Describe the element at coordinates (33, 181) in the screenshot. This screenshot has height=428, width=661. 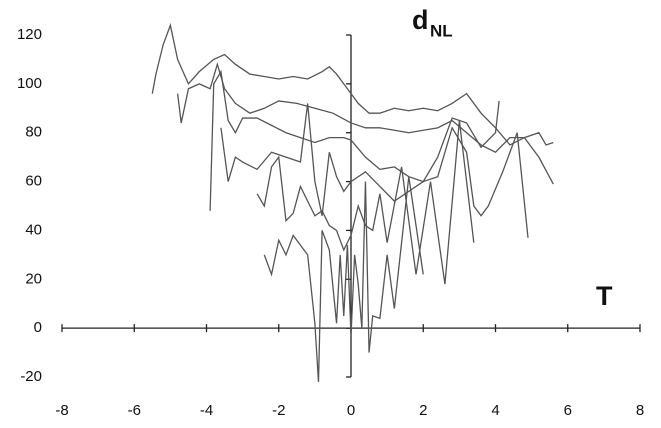
I see `y-tick-label: 60` at that location.